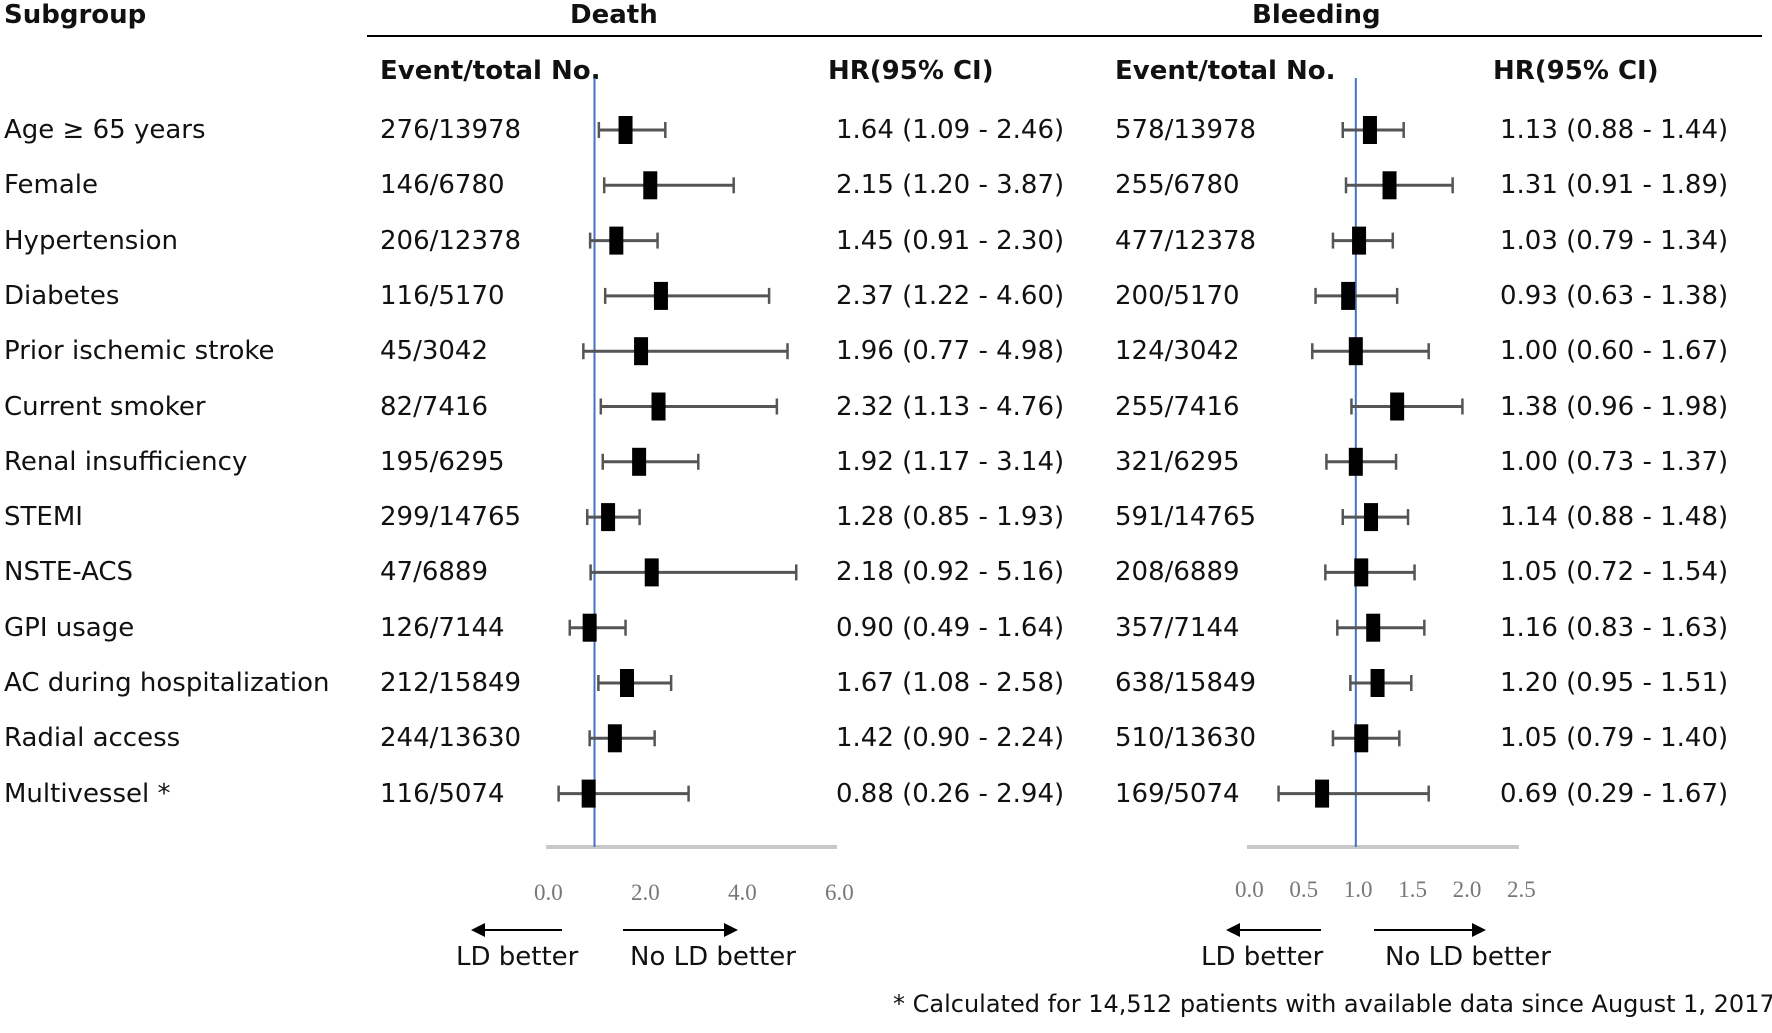  What do you see at coordinates (1177, 185) in the screenshot?
I see `bleeding-events: 255/6780` at bounding box center [1177, 185].